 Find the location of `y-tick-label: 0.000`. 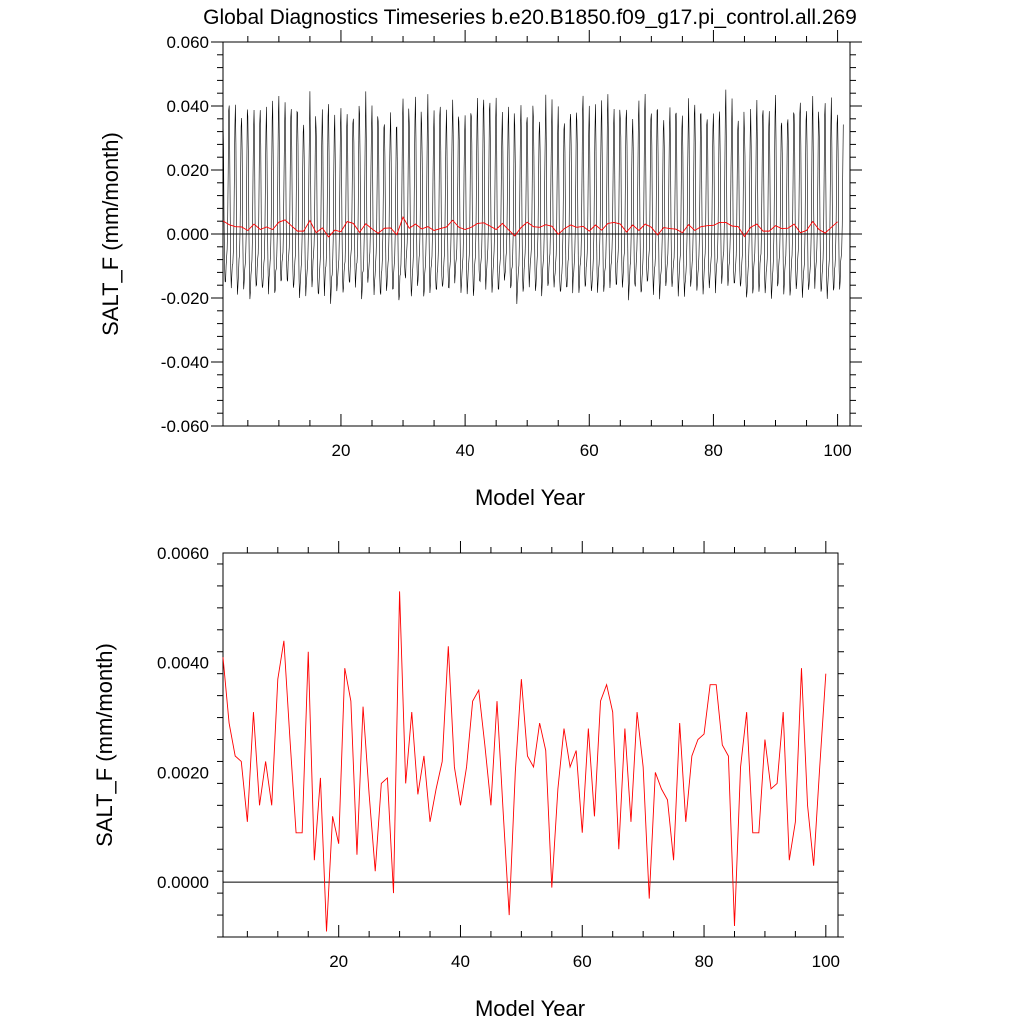

y-tick-label: 0.000 is located at coordinates (187, 234).